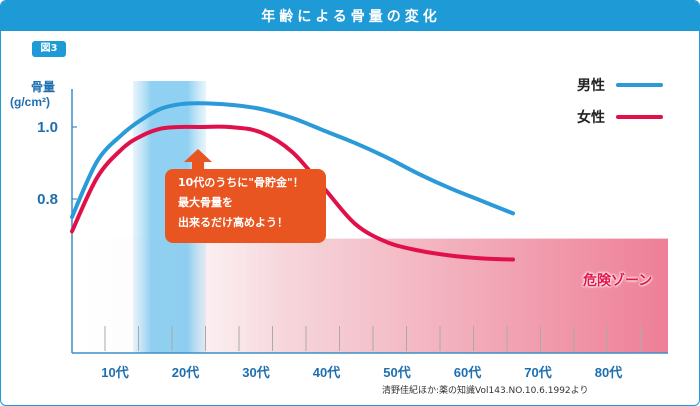 Image resolution: width=700 pixels, height=406 pixels. What do you see at coordinates (608, 372) in the screenshot?
I see `x-tick-label: 80代` at bounding box center [608, 372].